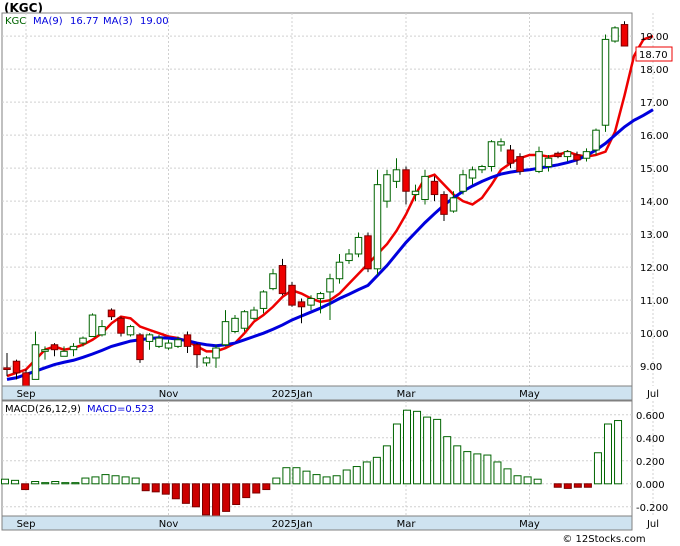  I want to click on price-x-tick-label: May, so click(529, 394).